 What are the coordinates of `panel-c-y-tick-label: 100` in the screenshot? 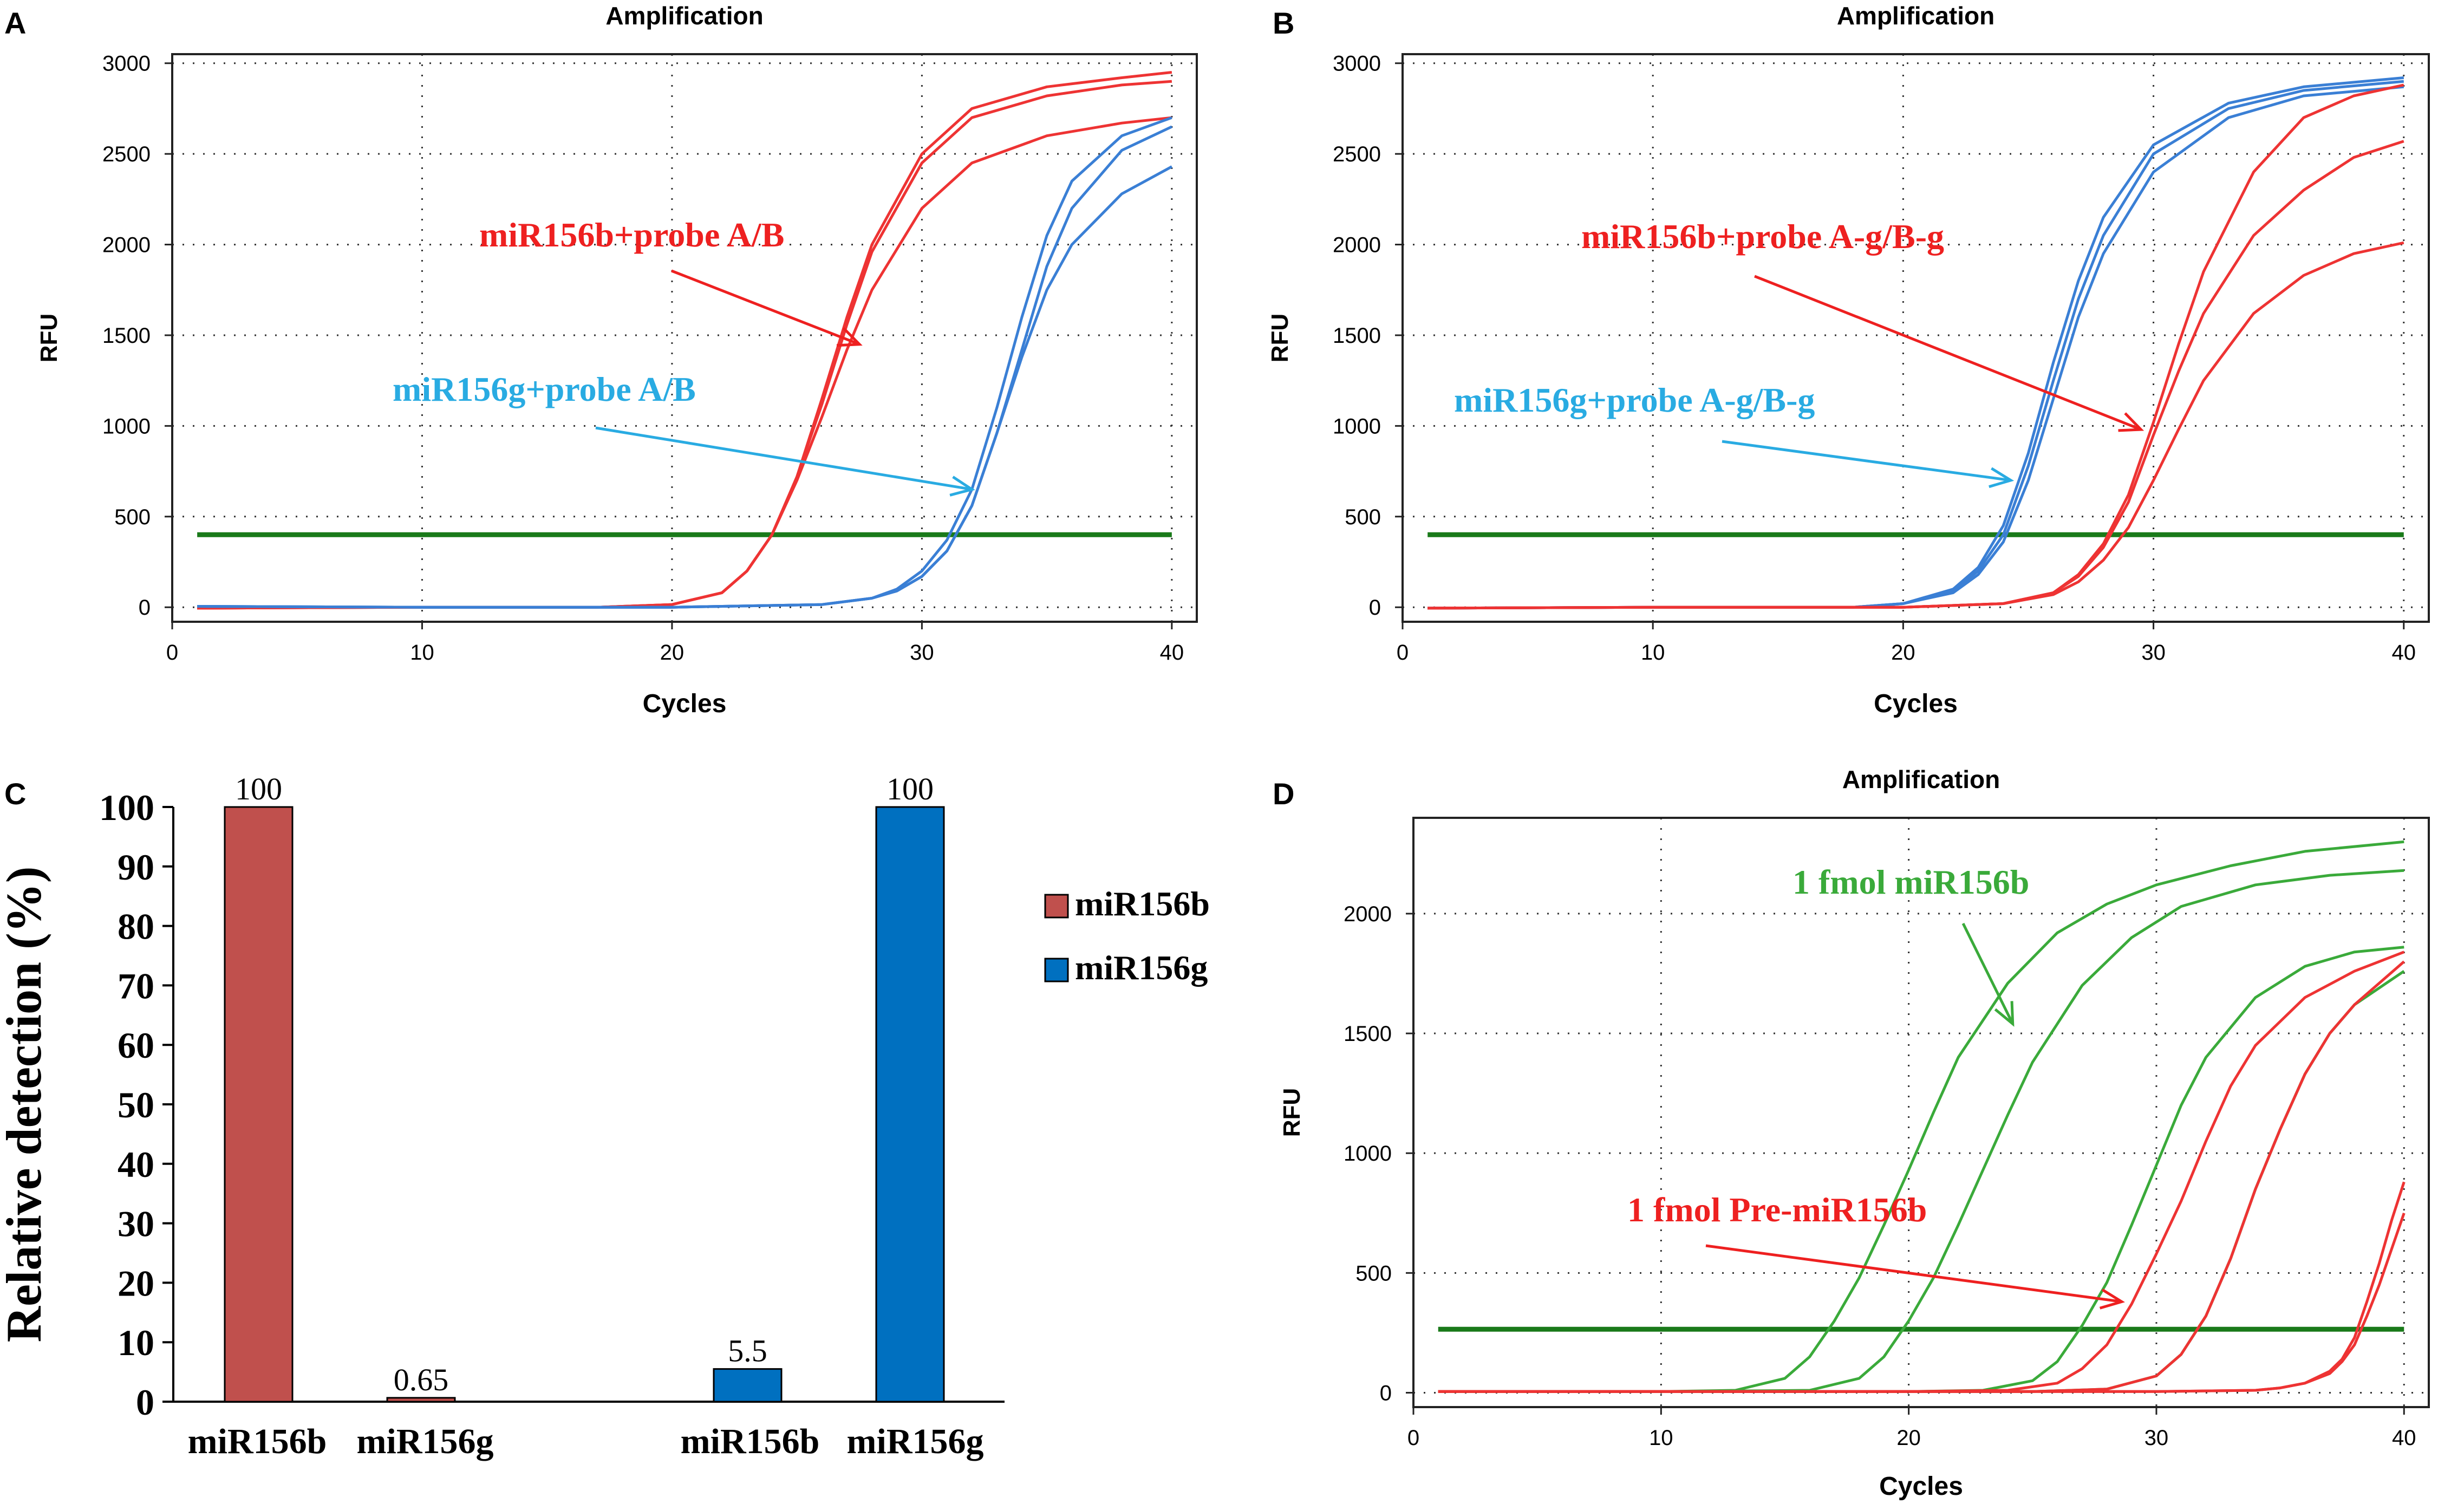 It's located at (126, 808).